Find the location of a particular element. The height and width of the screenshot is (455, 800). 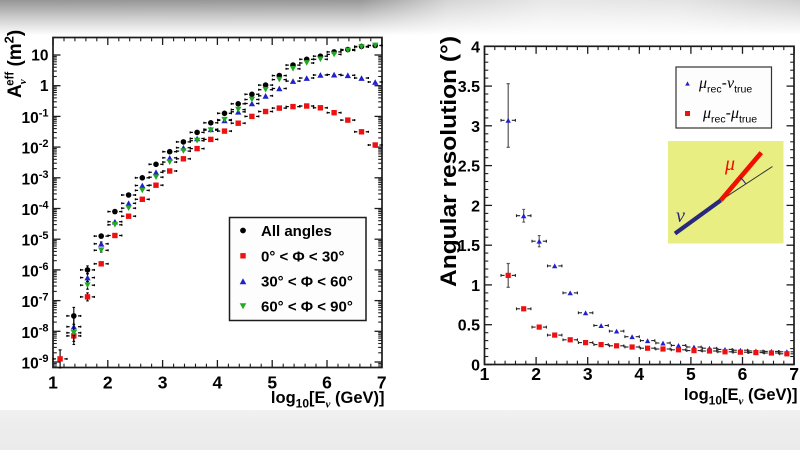

svg-text: 0° < Φ < 30° is located at coordinates (303, 256).